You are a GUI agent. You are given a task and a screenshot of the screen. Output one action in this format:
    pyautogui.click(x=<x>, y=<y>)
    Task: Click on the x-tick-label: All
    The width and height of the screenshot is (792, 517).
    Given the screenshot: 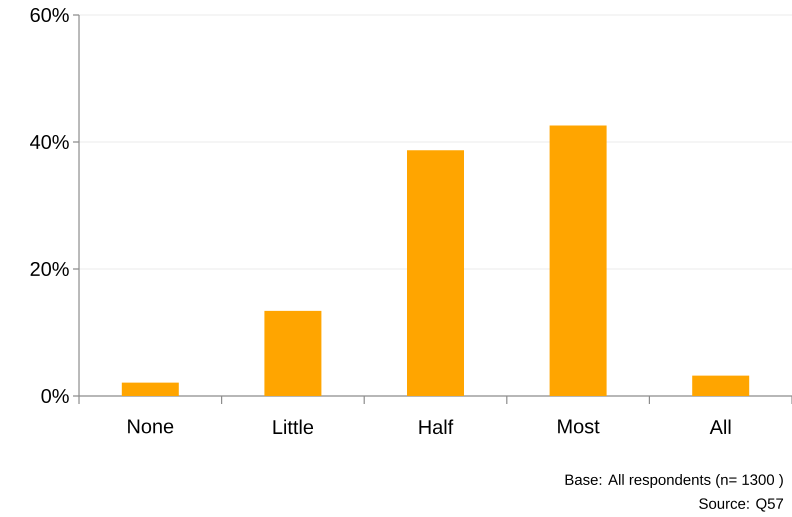 What is the action you would take?
    pyautogui.click(x=720, y=427)
    